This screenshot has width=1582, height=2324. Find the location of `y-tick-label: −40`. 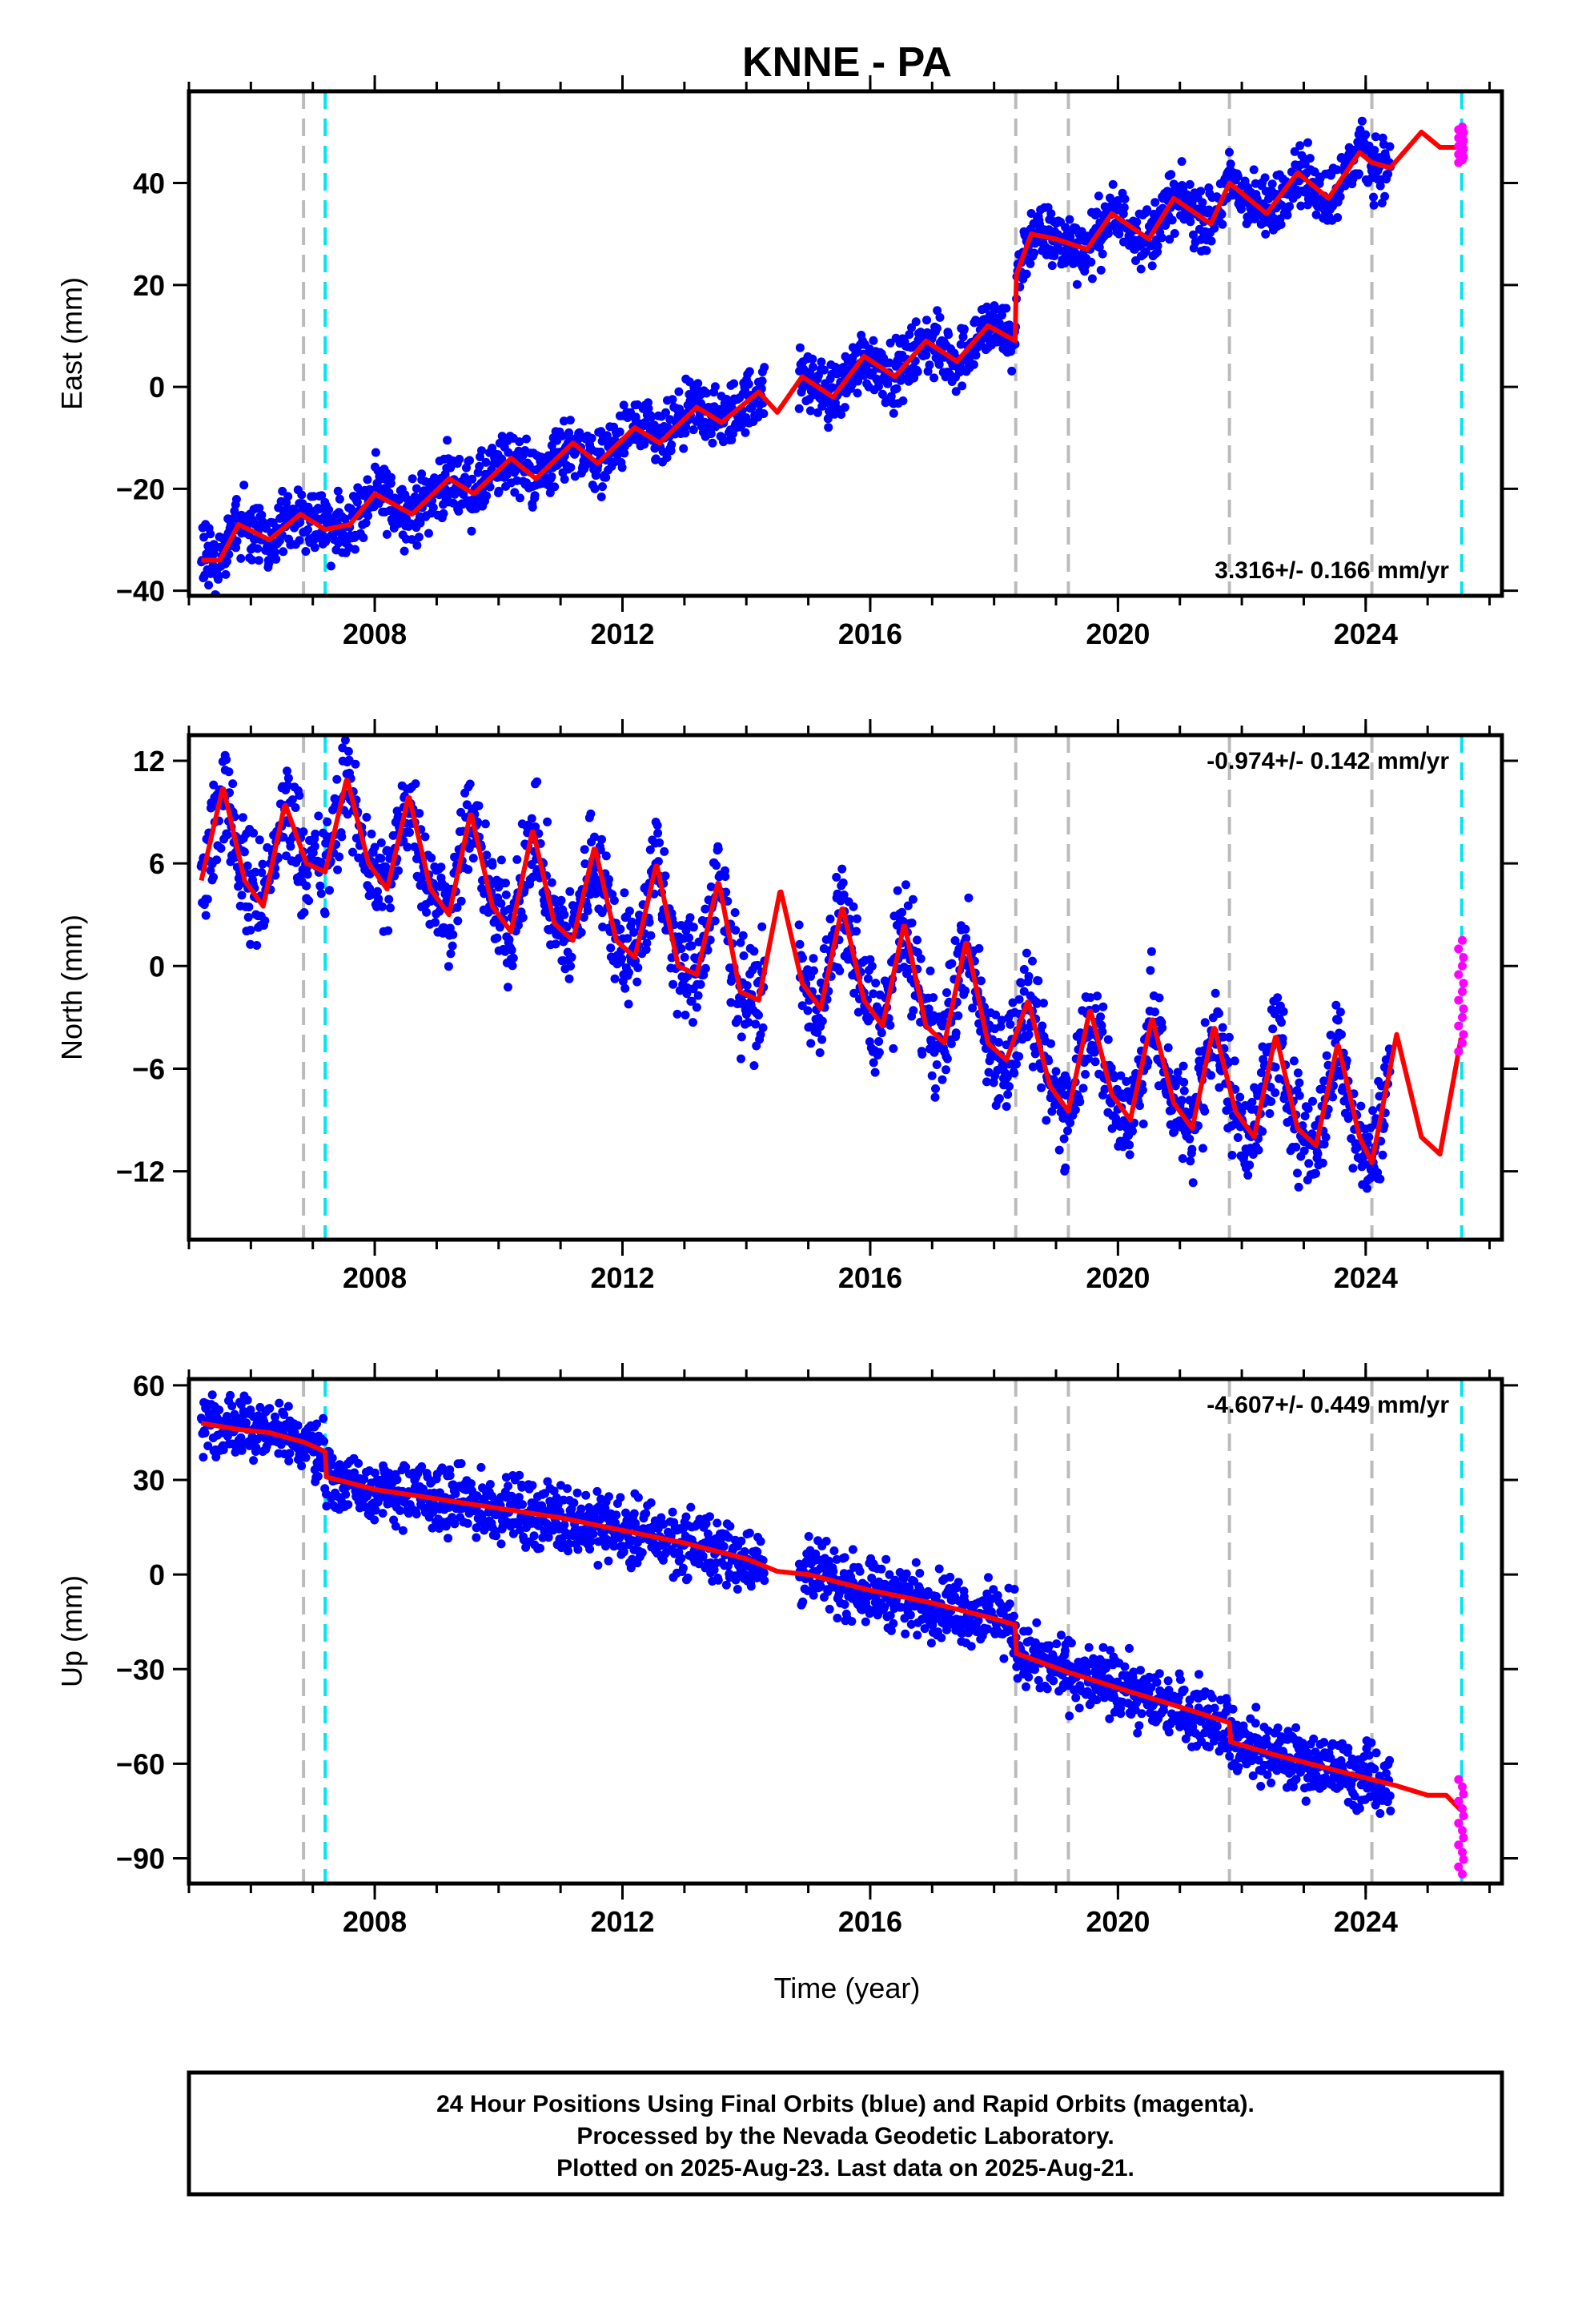

y-tick-label: −40 is located at coordinates (140, 591).